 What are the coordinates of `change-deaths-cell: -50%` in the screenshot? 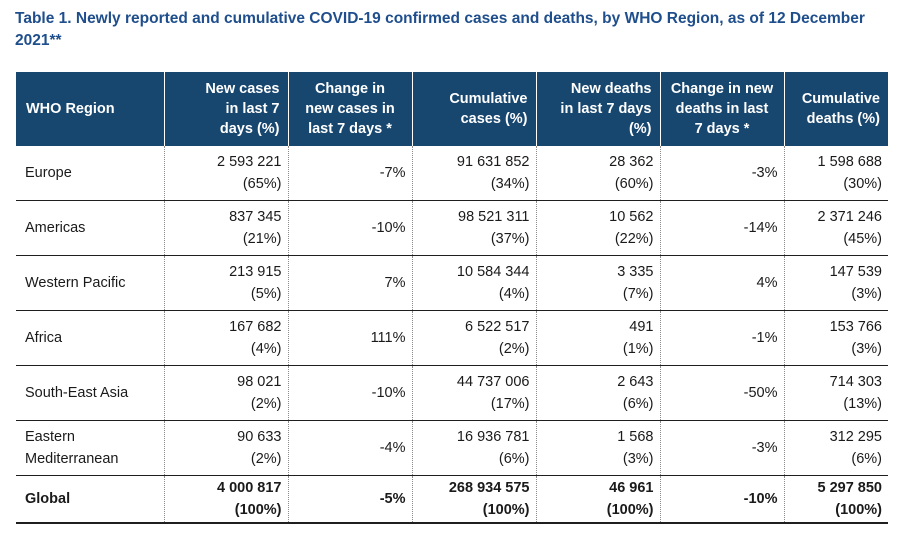 It's located at (722, 393).